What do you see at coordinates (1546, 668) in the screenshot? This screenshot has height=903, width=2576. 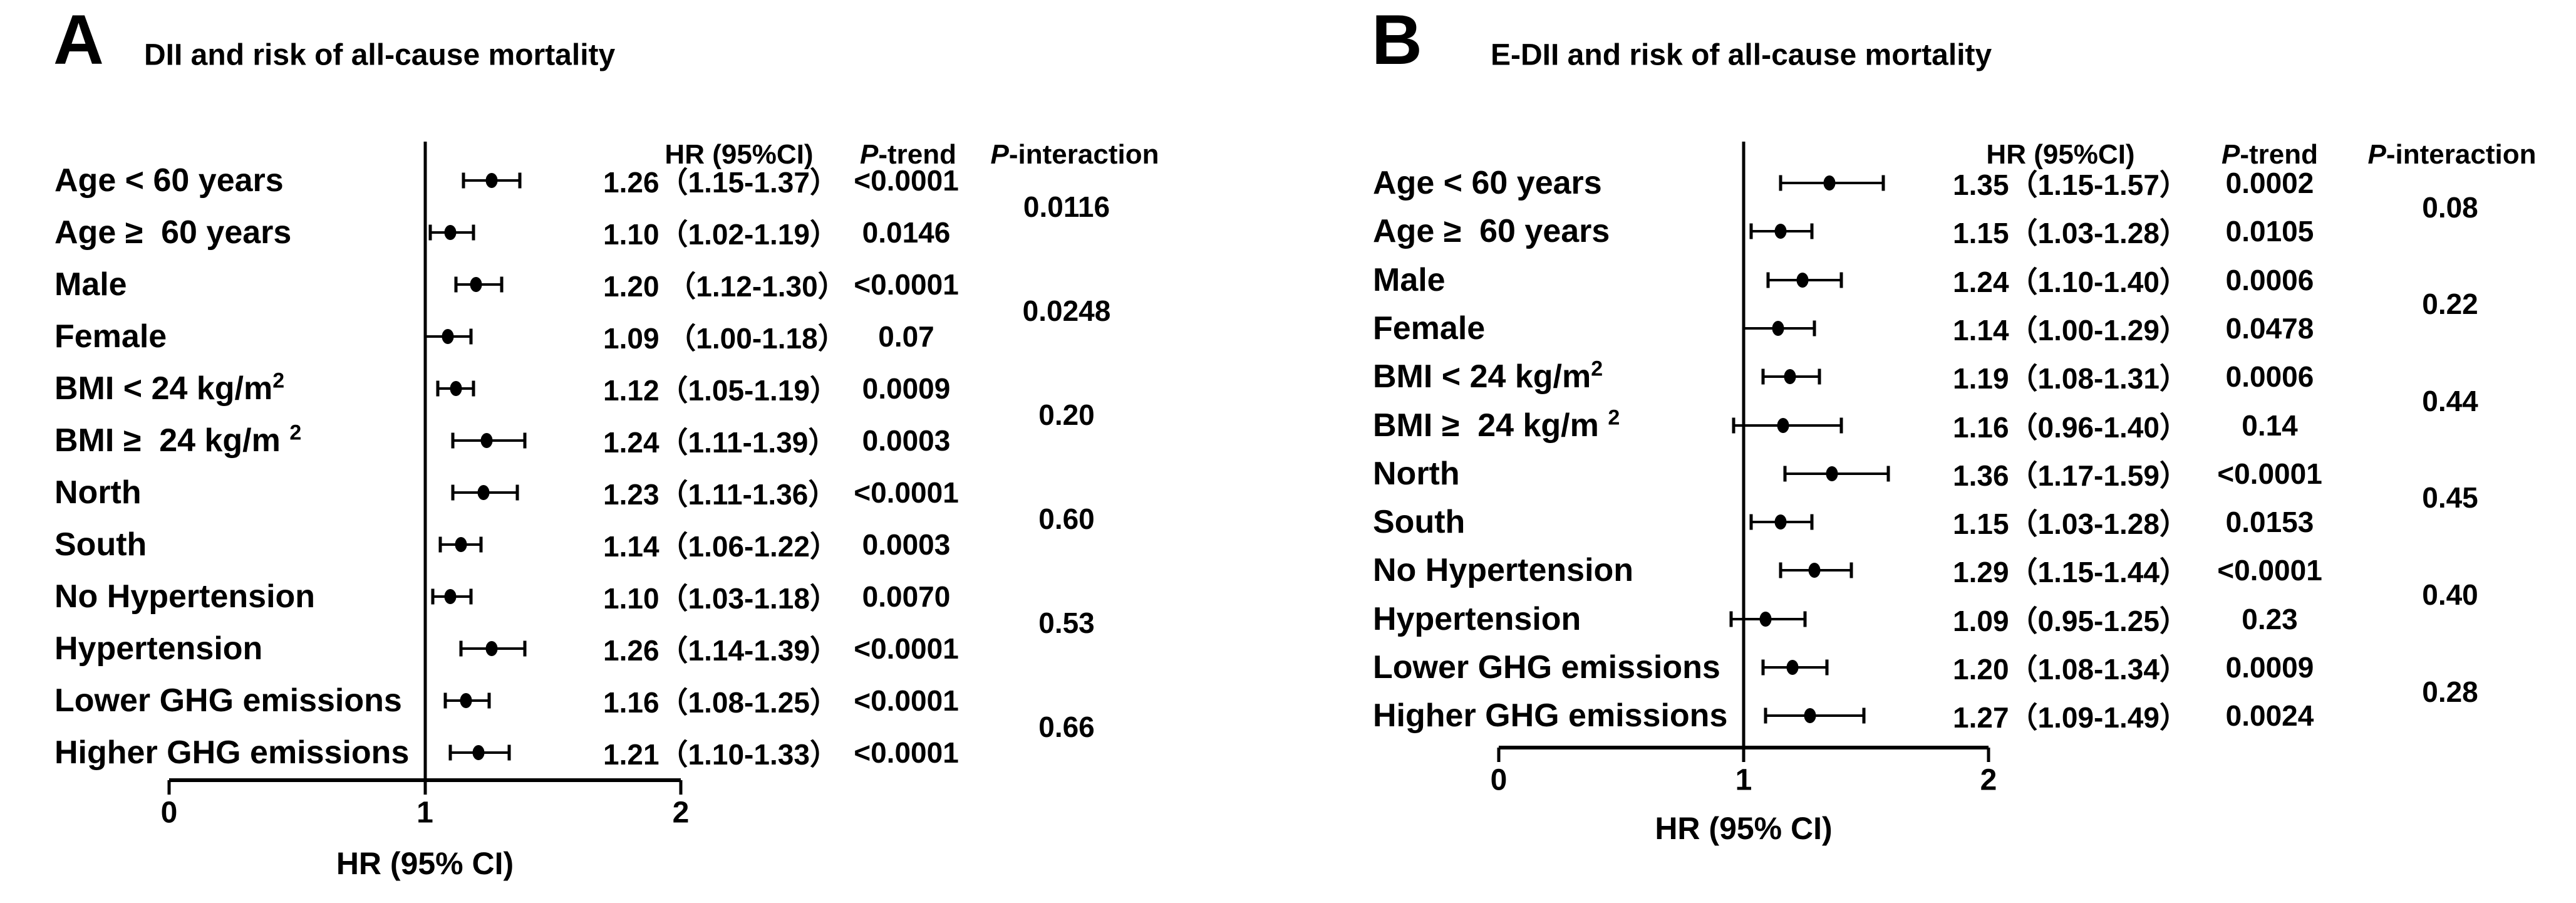 I see `subgroup-label: Lower GHG emissions` at bounding box center [1546, 668].